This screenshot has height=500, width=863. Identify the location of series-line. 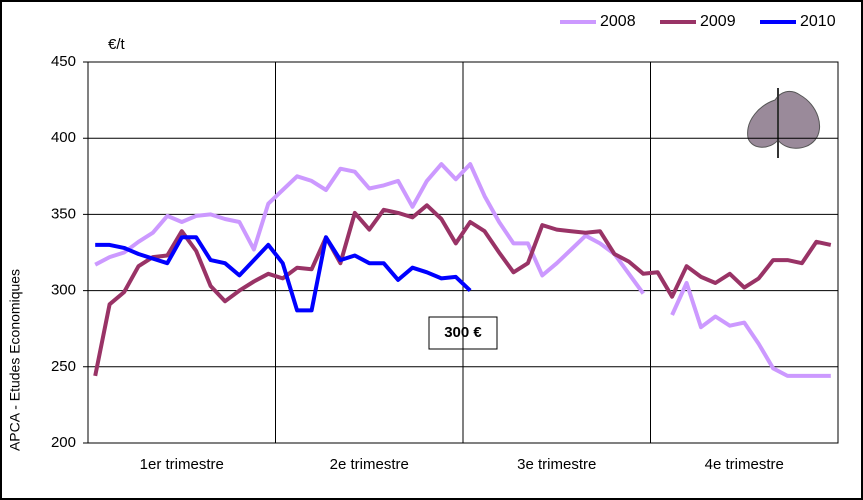
(283, 274).